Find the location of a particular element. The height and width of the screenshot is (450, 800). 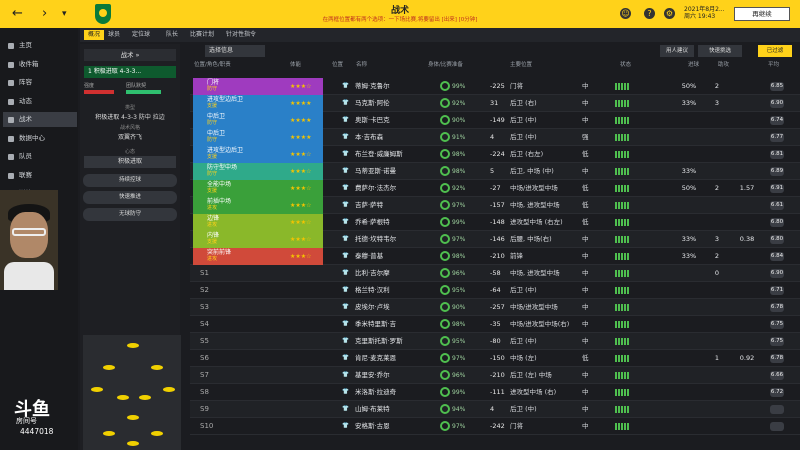

sidebar-item-5: 数据中心 is located at coordinates (40, 138).